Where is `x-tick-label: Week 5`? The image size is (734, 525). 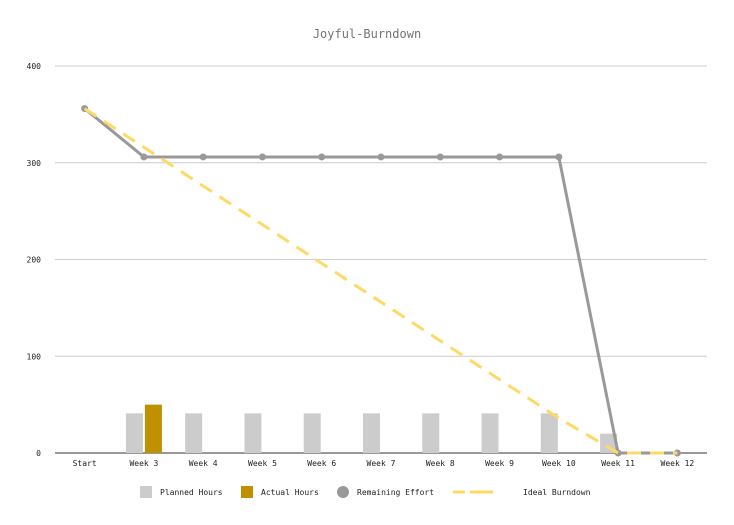 x-tick-label: Week 5 is located at coordinates (262, 463).